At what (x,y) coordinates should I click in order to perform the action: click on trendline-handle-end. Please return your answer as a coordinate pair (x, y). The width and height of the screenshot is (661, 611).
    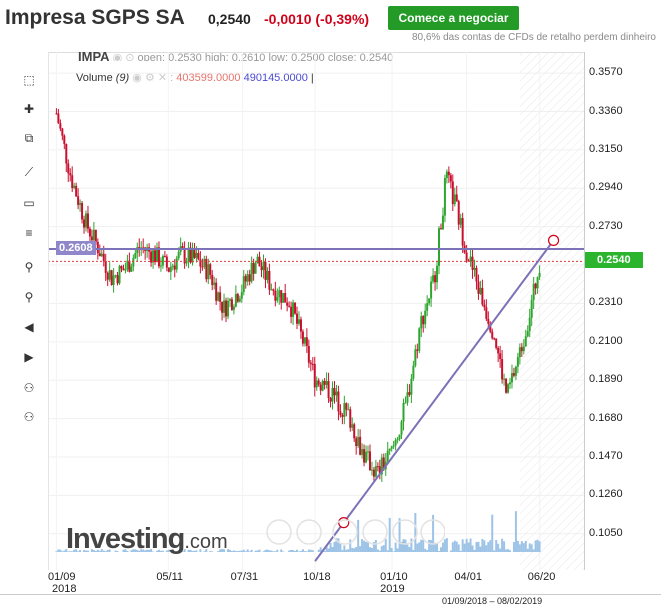
    Looking at the image, I should click on (553, 240).